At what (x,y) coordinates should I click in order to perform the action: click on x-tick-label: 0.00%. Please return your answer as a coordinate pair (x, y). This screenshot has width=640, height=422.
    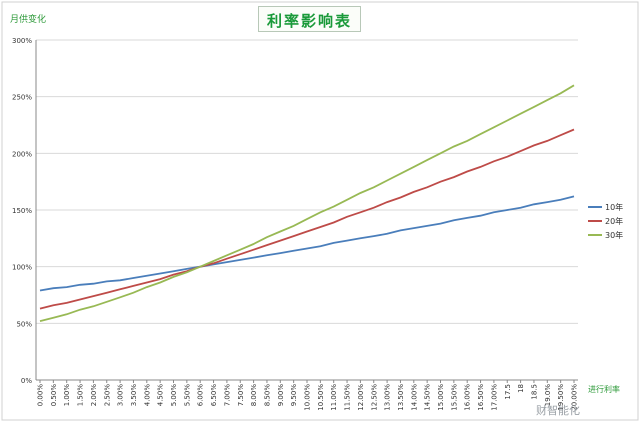
    Looking at the image, I should click on (41, 395).